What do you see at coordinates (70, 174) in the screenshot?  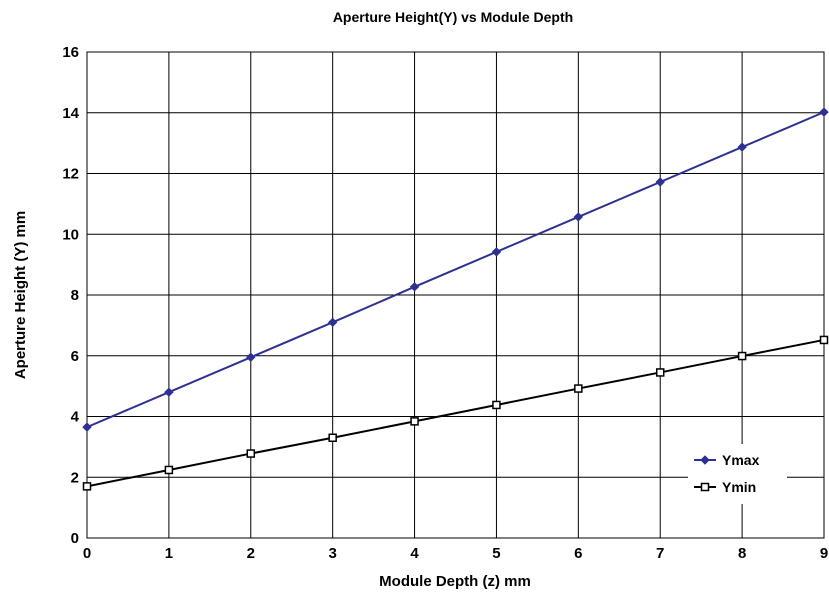 I see `y-tick-label: 12` at bounding box center [70, 174].